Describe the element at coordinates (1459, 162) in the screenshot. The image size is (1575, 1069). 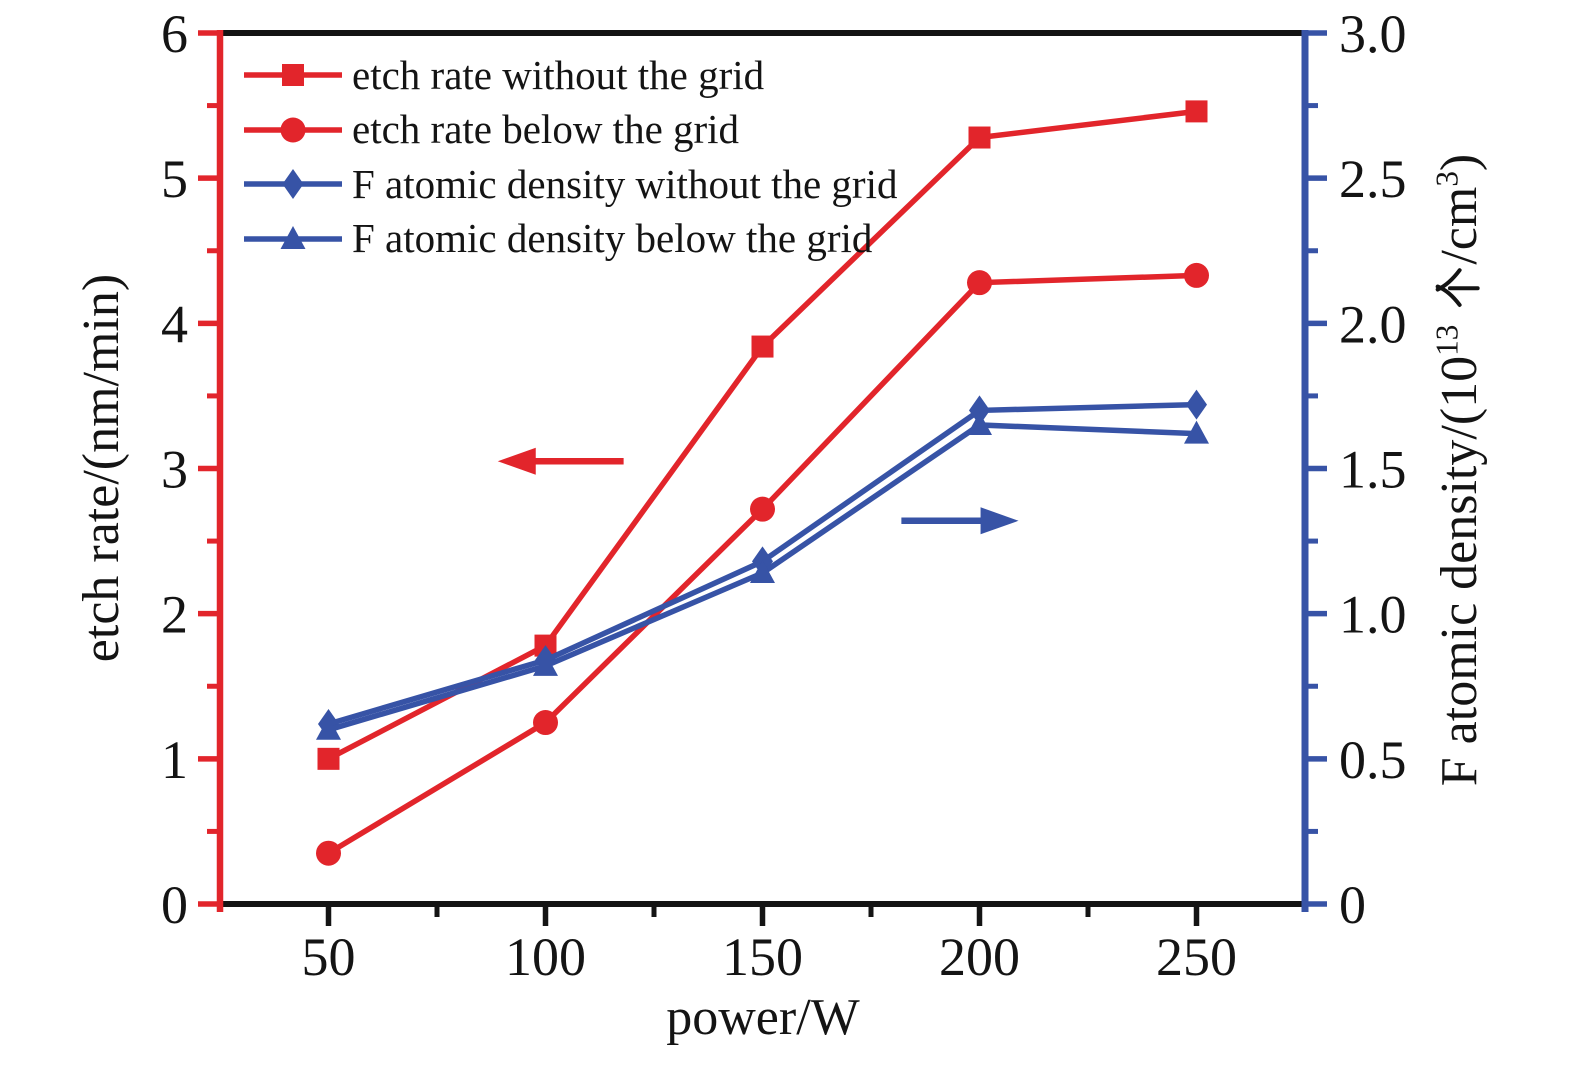
I see `right-axis-label-post: )` at that location.